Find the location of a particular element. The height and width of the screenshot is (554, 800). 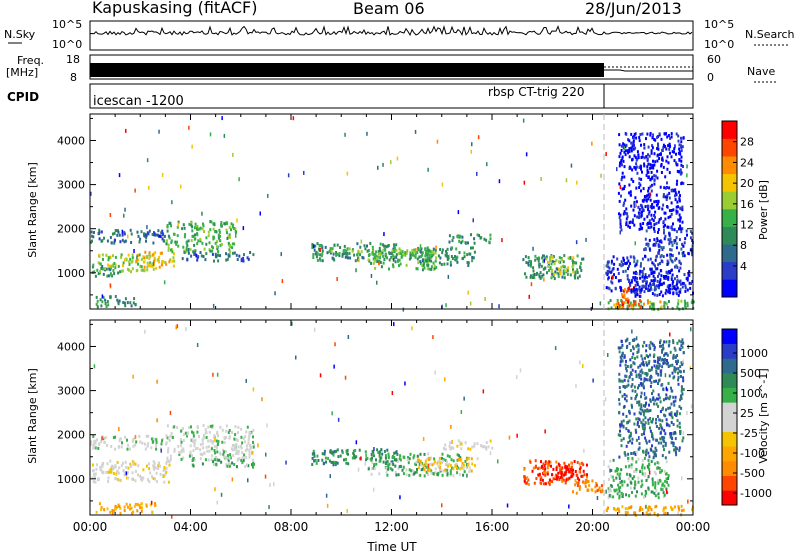

cpid-panel: CPID icescan -1200 rbsp CT-trig 220 is located at coordinates (350, 96).